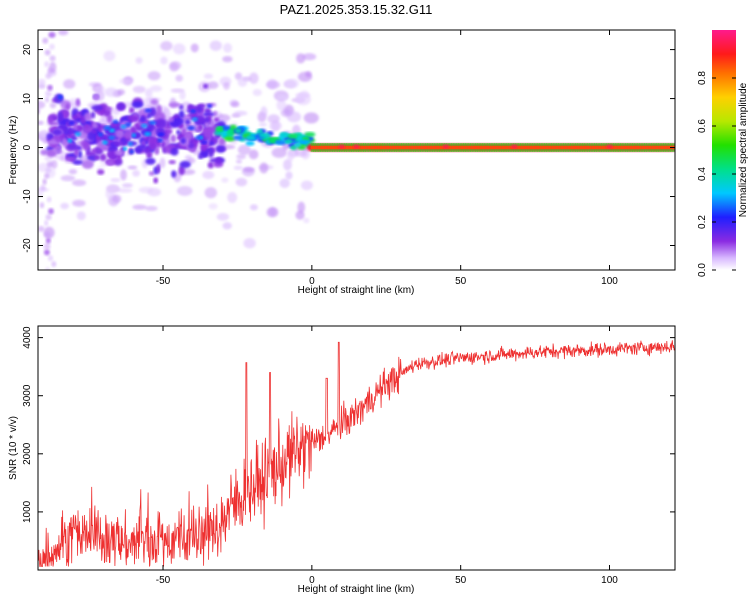 Image resolution: width=750 pixels, height=600 pixels. I want to click on colorbar-tick-label: 0.0, so click(702, 270).